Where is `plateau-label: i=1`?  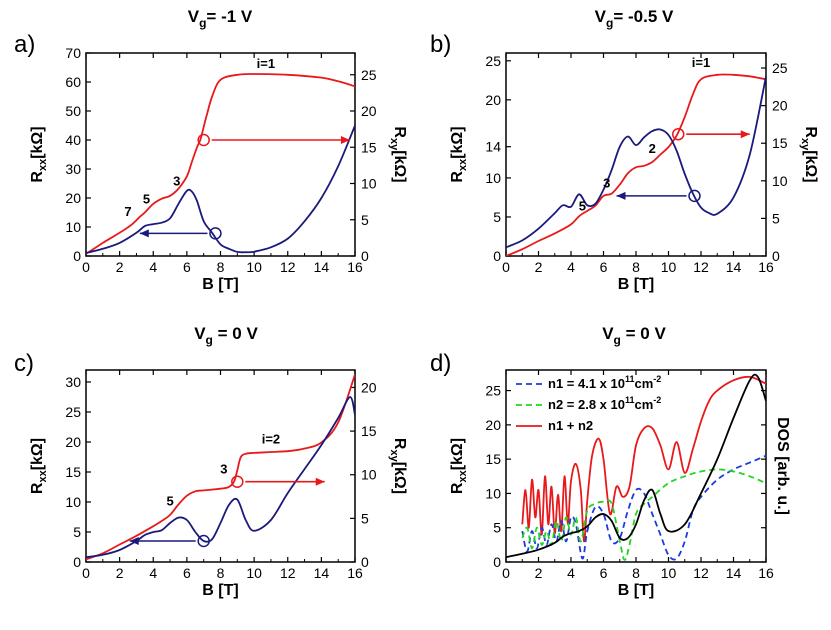
plateau-label: i=1 is located at coordinates (701, 62).